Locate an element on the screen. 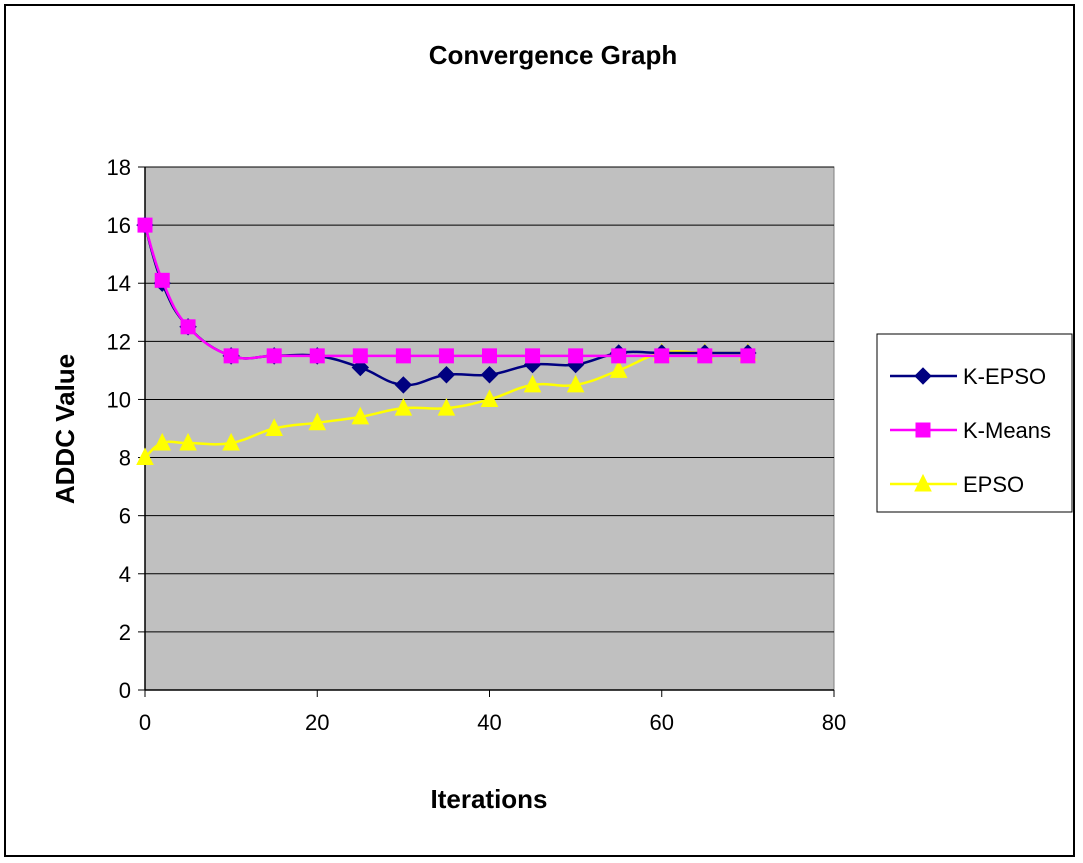  legend-box is located at coordinates (974, 423).